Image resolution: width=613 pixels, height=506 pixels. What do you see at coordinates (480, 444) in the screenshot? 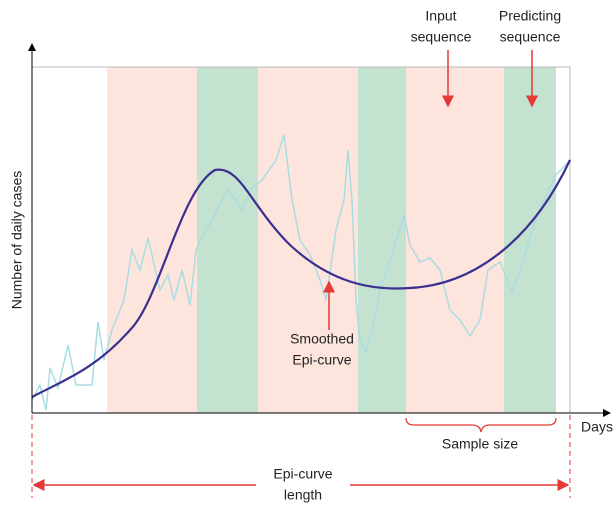
I see `sample-size-label: Sample size` at bounding box center [480, 444].